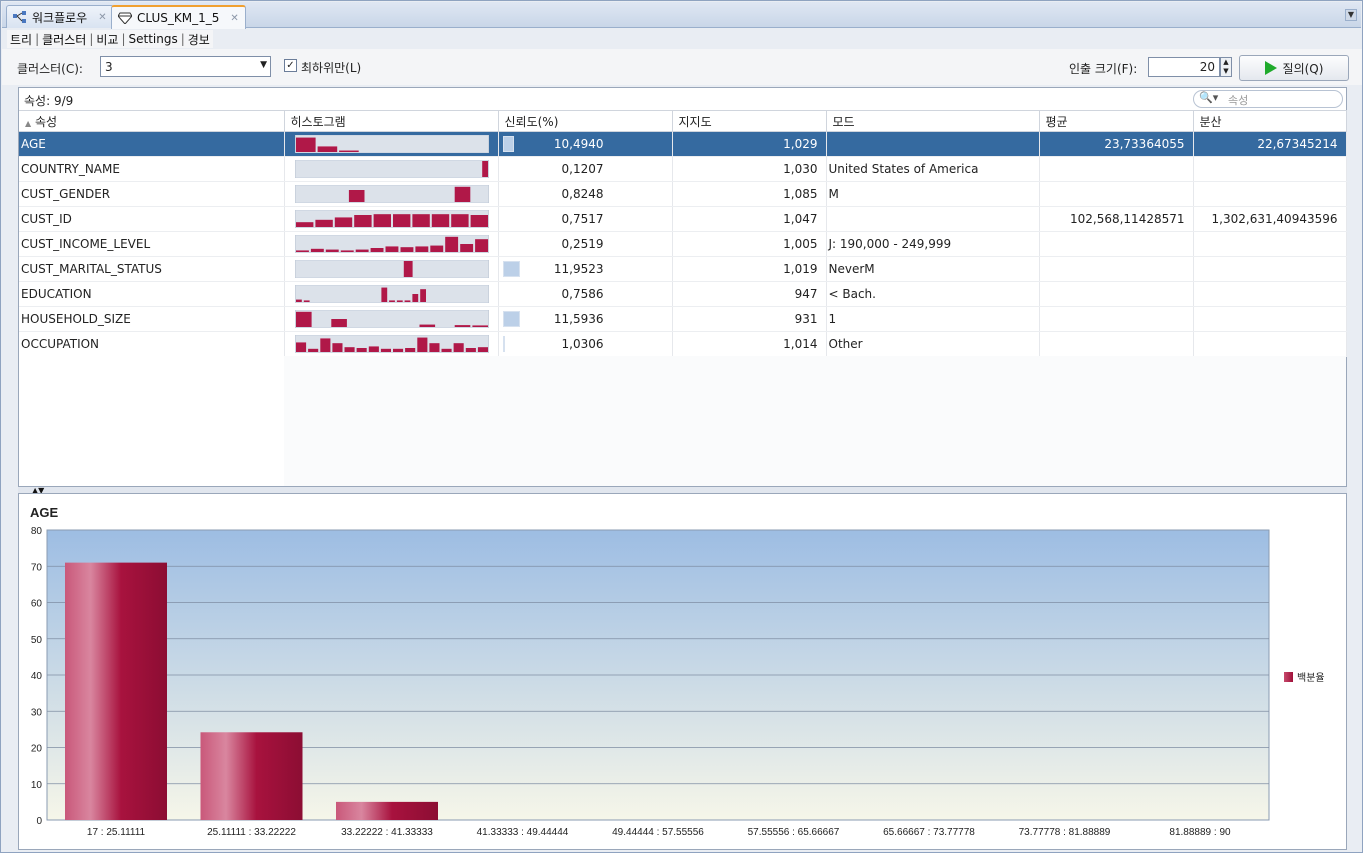  What do you see at coordinates (37, 531) in the screenshot?
I see `y-tick-label: 80` at bounding box center [37, 531].